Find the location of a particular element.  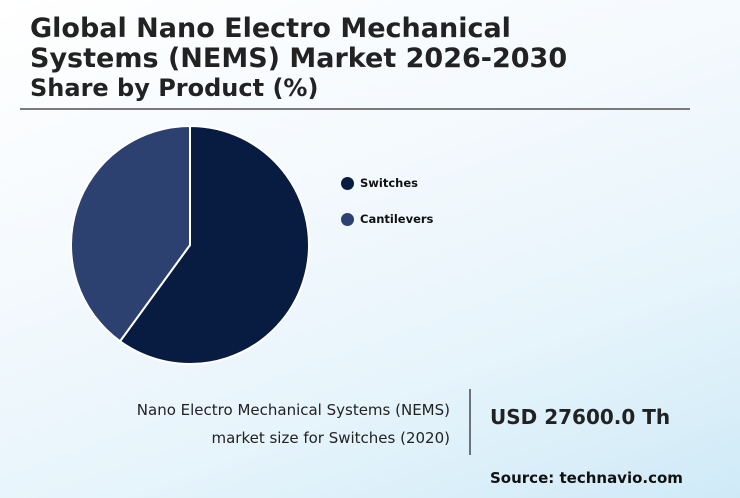

stat-desc-line-1: Nano Electro Mechanical Systems (NEMS) is located at coordinates (293, 410).